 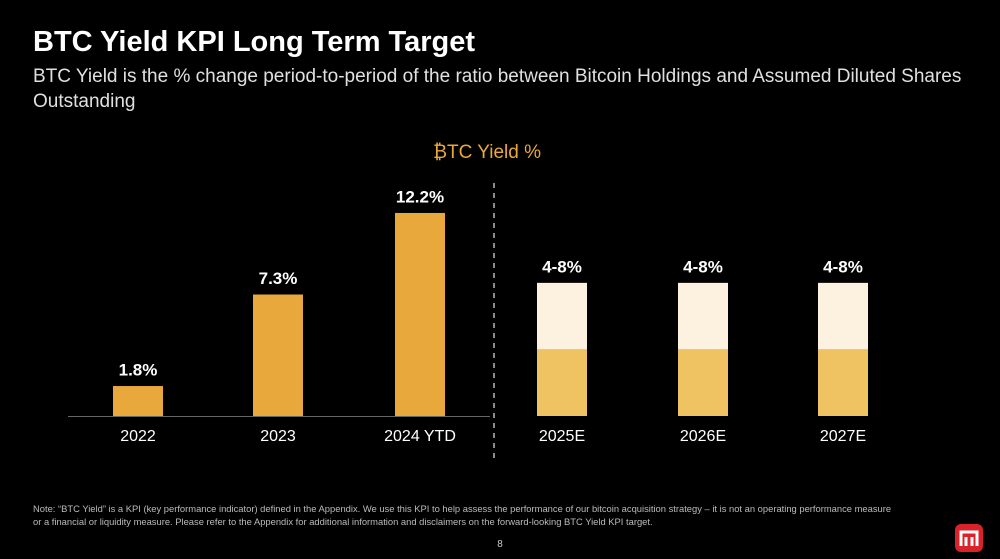 I want to click on value-label: 1.8%, so click(x=138, y=370).